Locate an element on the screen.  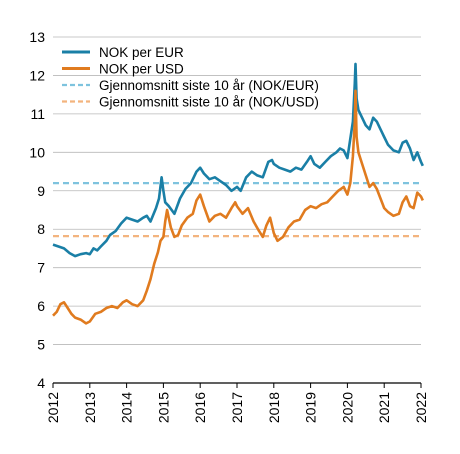
y-tick-label: 6 is located at coordinates (41, 306).